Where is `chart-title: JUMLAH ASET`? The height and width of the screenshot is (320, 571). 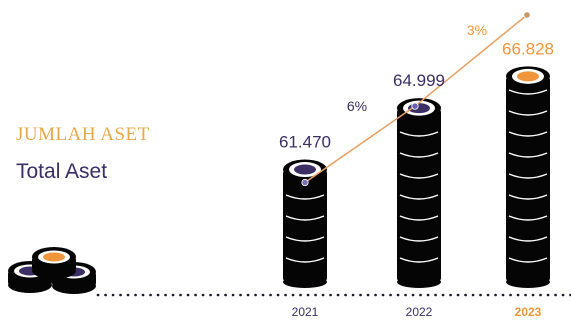 chart-title: JUMLAH ASET is located at coordinates (83, 134).